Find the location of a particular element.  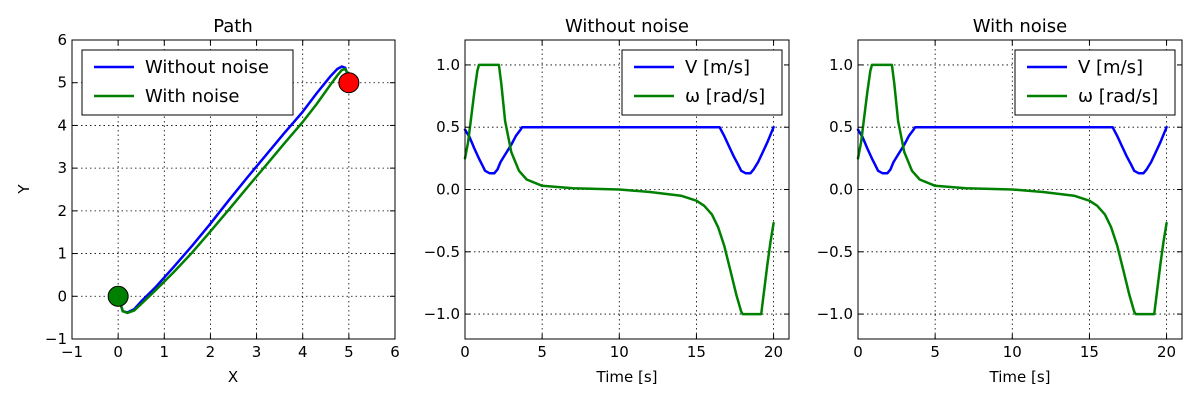

y-axis-label: Y is located at coordinates (24, 189).